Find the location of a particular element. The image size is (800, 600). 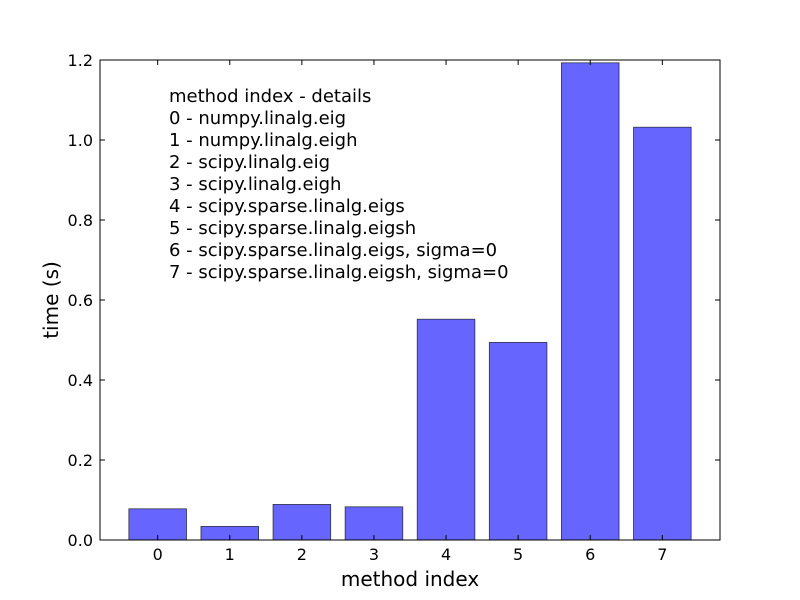

annotation-line: 5 - scipy.sparse.linalg.eigsh is located at coordinates (292, 228).